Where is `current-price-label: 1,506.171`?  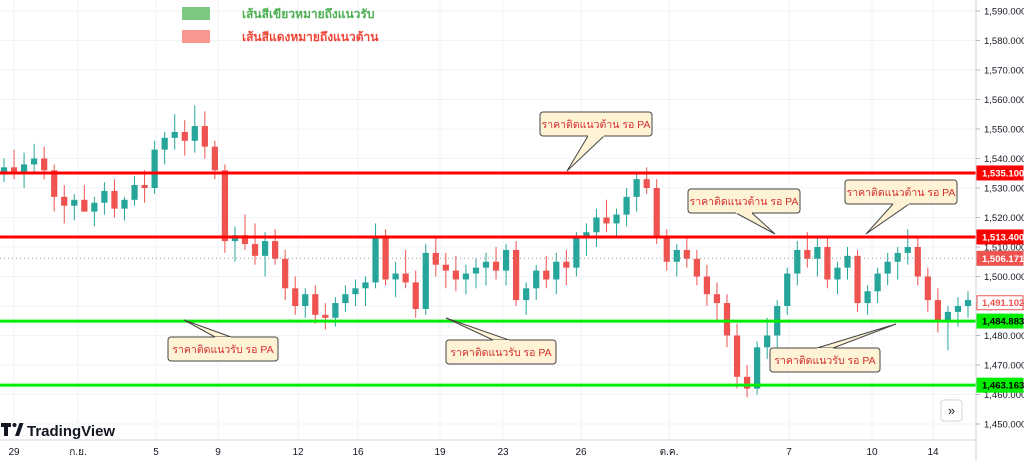 current-price-label: 1,506.171 is located at coordinates (1003, 259).